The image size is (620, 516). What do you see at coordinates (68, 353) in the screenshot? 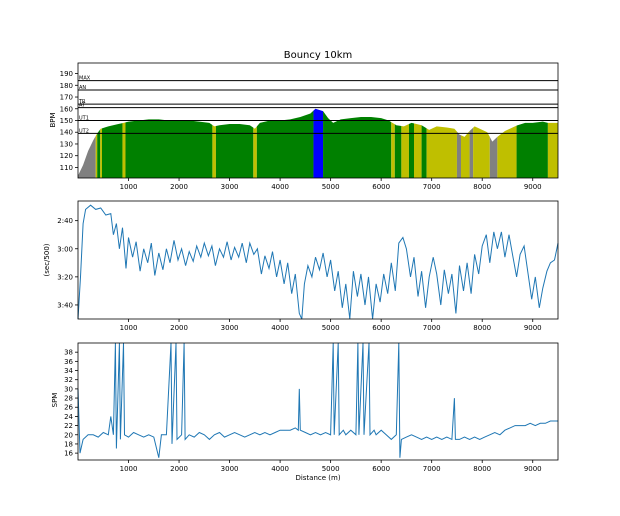
I see `y-tick-label: 38` at bounding box center [68, 353].